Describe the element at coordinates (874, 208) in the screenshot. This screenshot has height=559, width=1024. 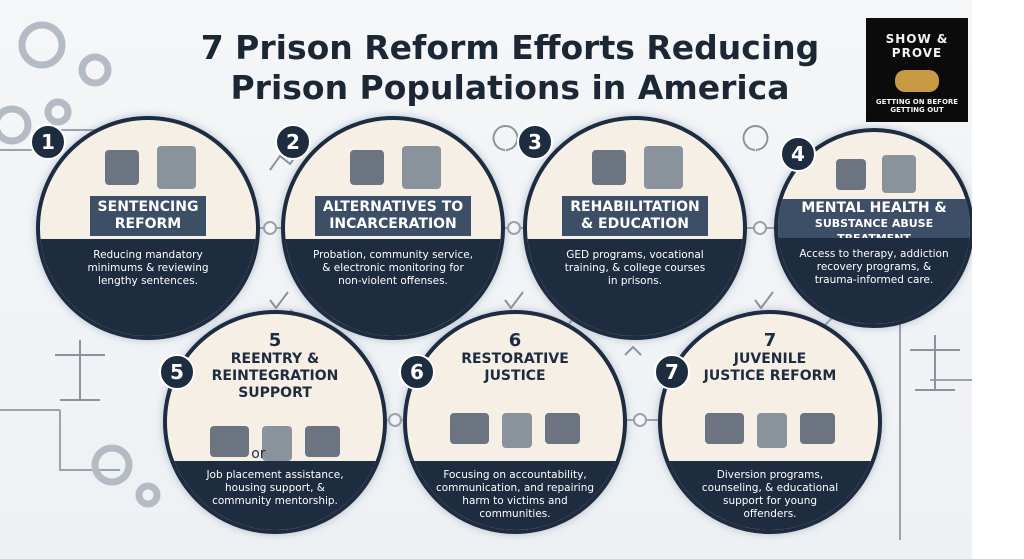
I see `heading-line: MENTAL HEALTH &` at that location.